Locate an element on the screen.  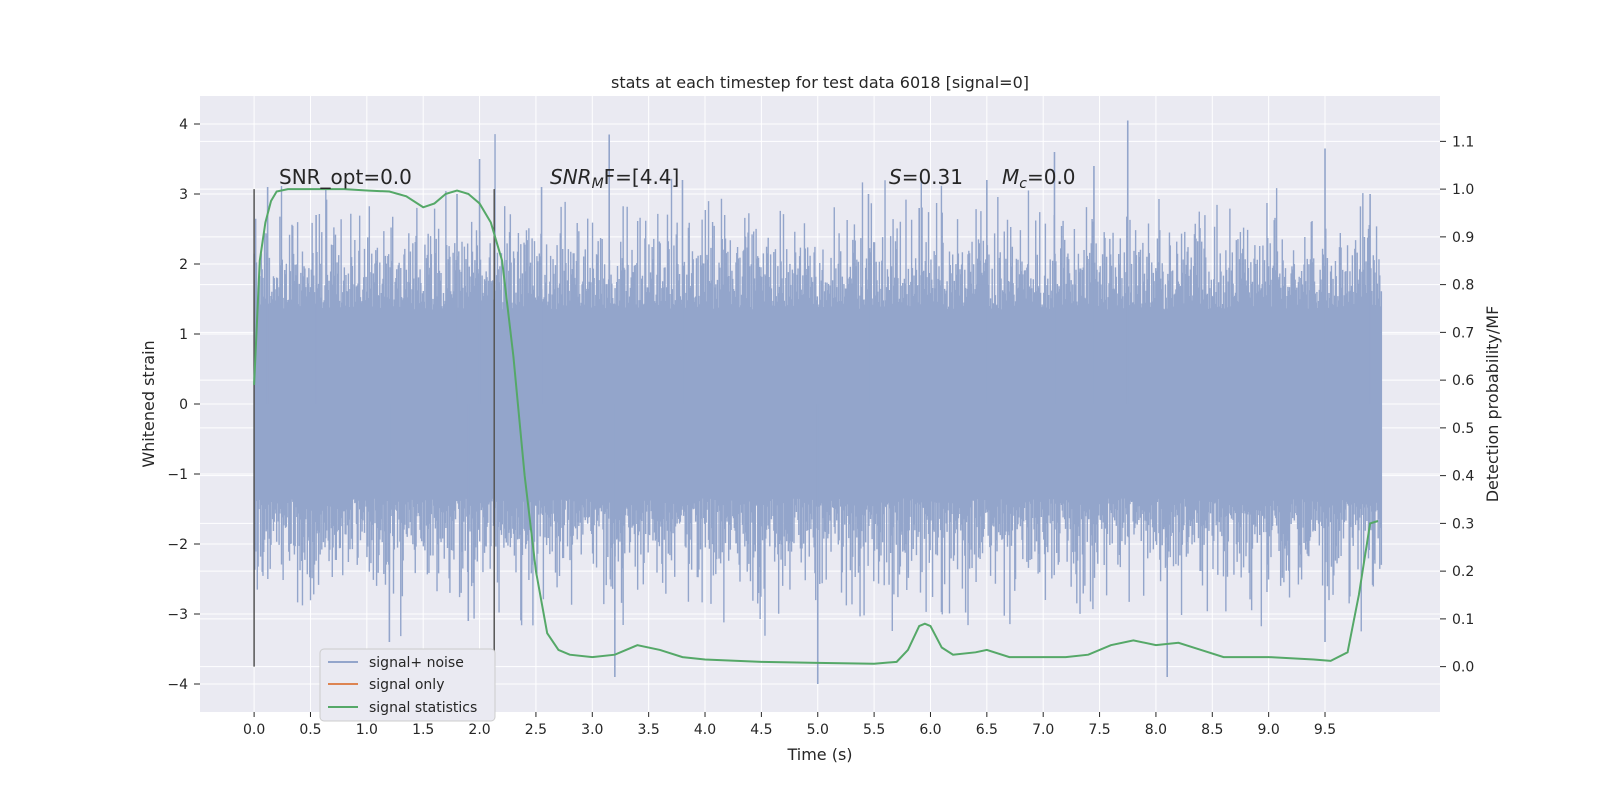
annotation-mc-sub: c is located at coordinates (1023, 184).